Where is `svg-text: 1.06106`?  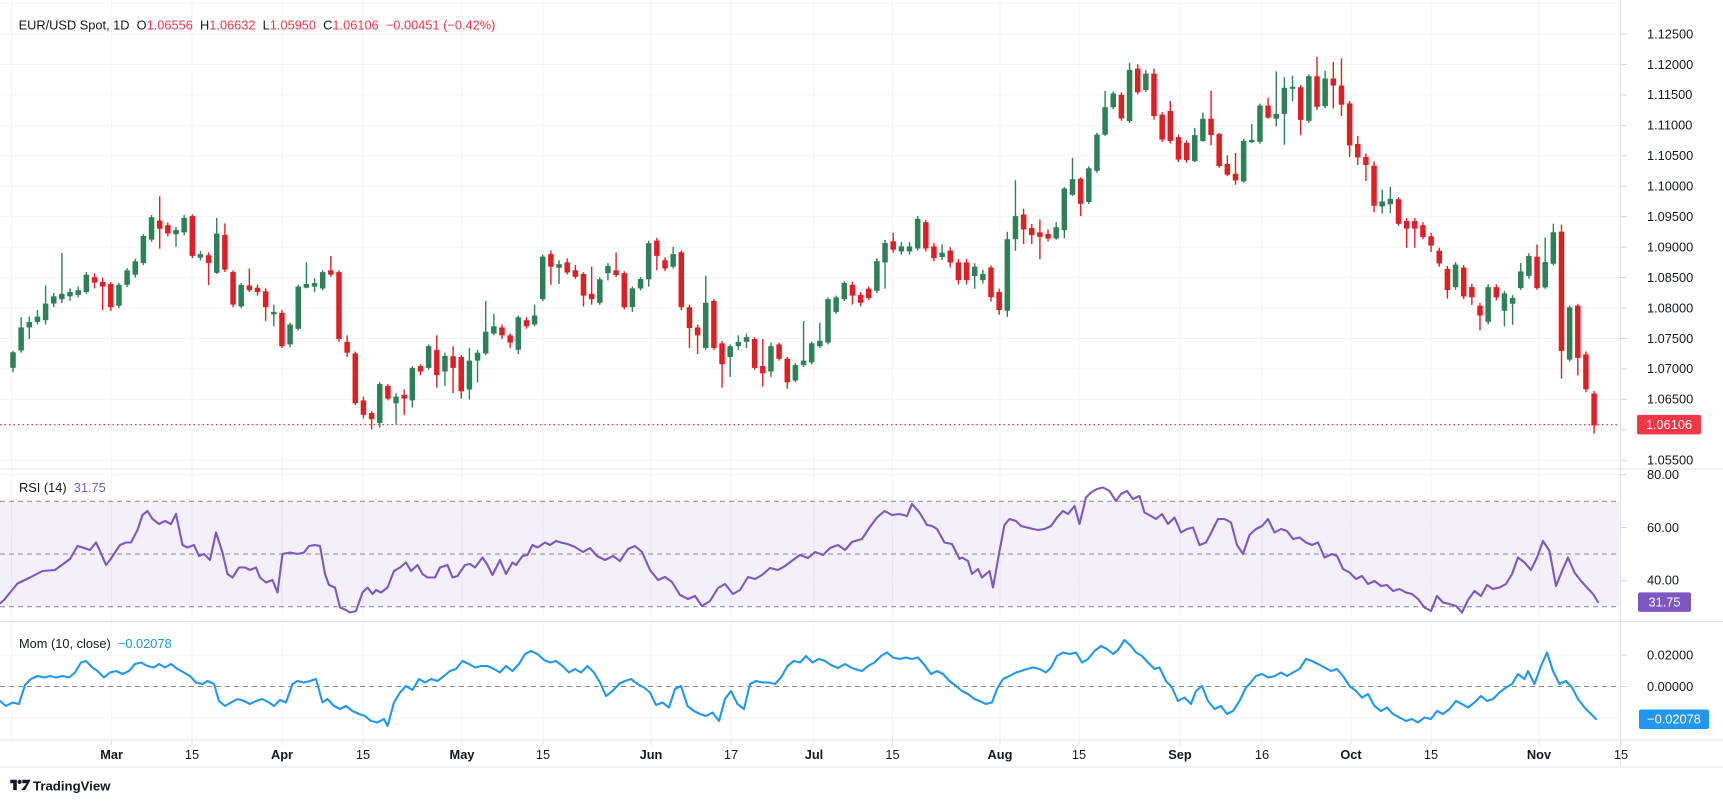 svg-text: 1.06106 is located at coordinates (1669, 424).